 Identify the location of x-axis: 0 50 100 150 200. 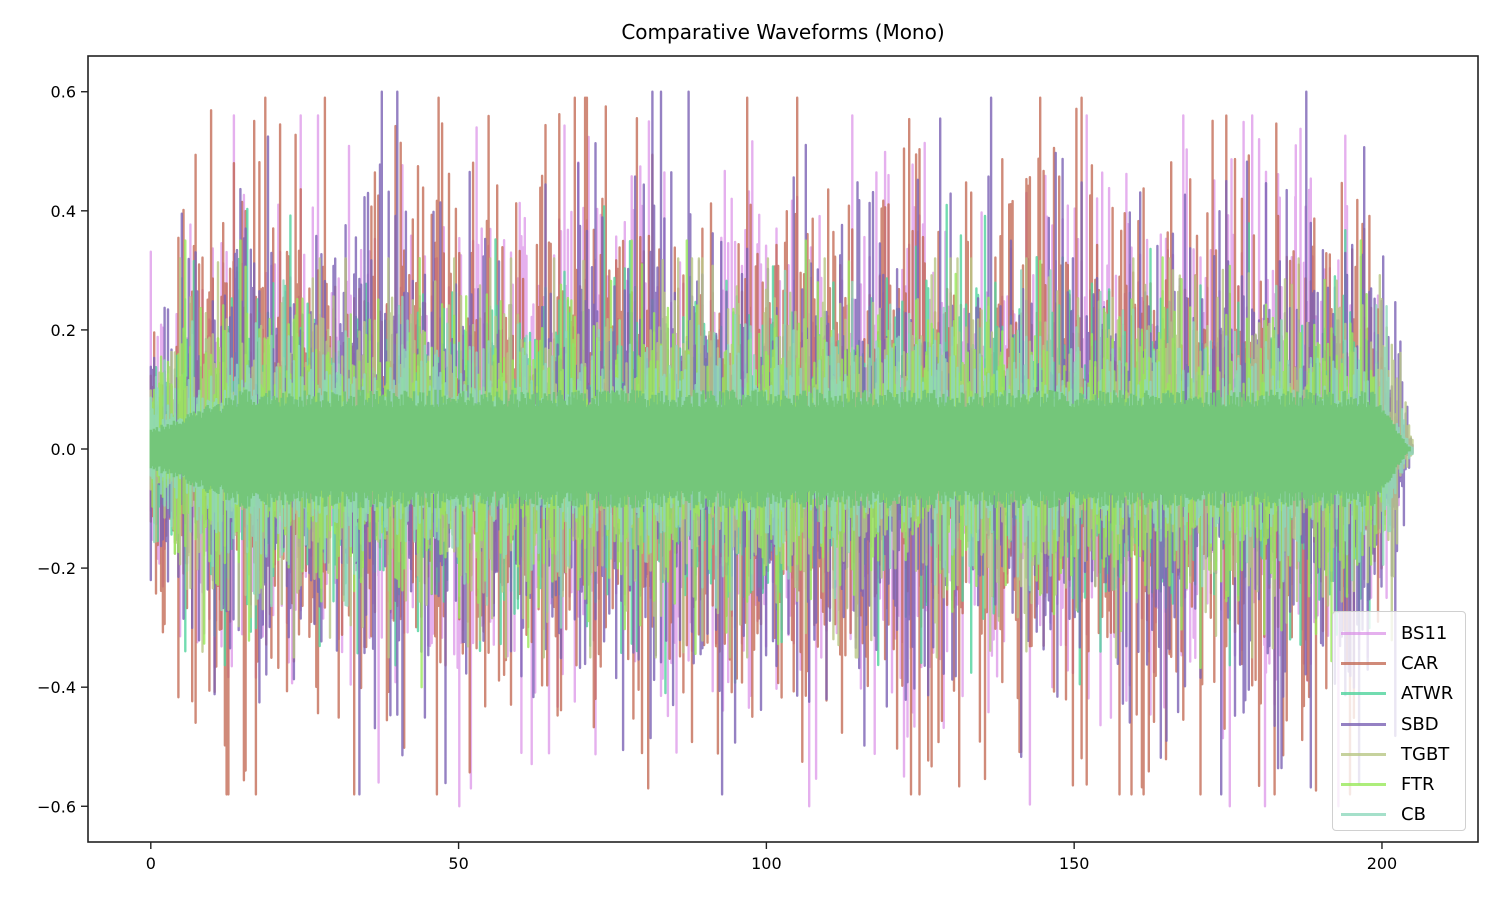
(772, 857).